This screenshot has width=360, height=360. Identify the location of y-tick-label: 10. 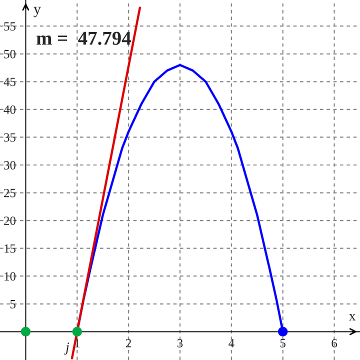
(10, 276).